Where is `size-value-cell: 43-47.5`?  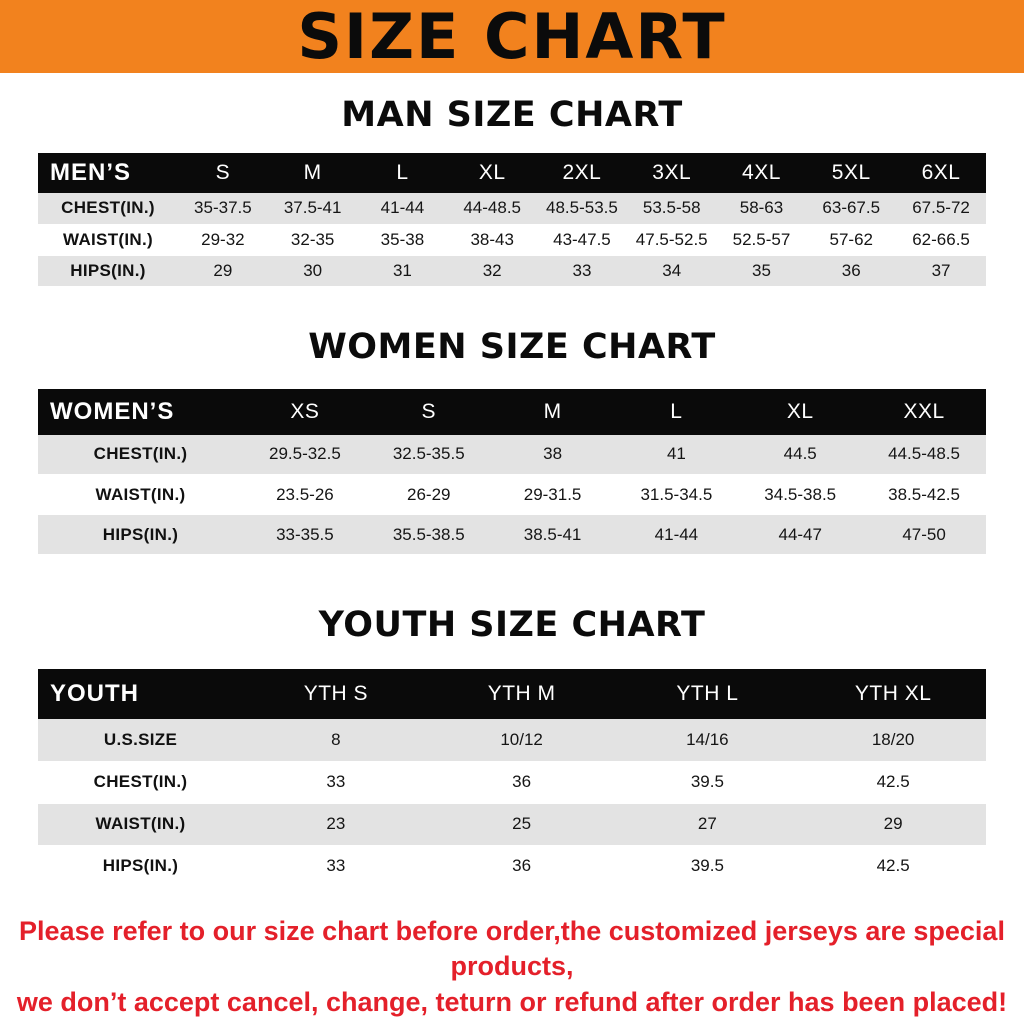 size-value-cell: 43-47.5 is located at coordinates (582, 239).